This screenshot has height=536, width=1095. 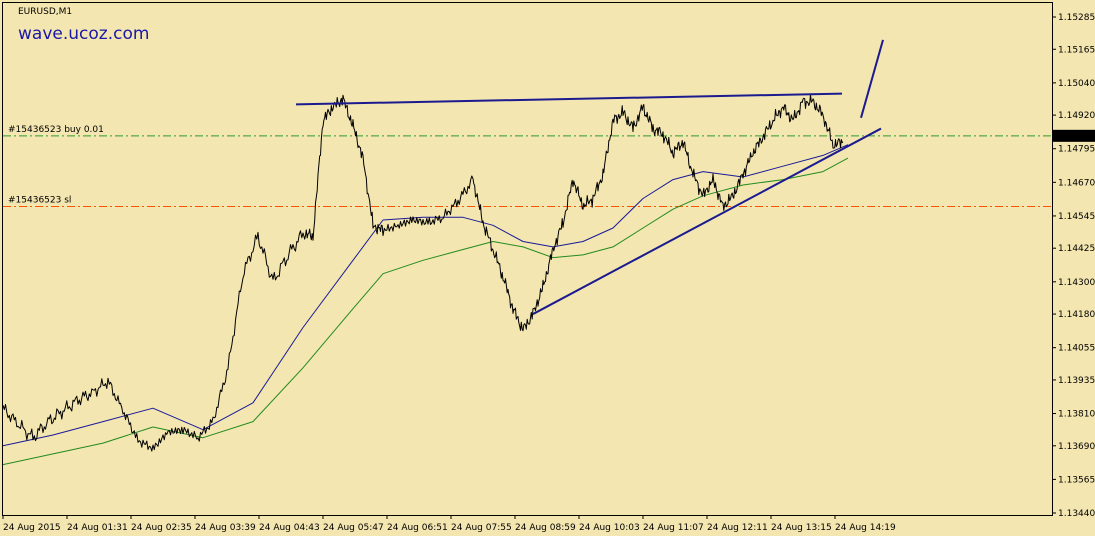 I want to click on order-line-label: #15436523 sl, so click(x=39, y=201).